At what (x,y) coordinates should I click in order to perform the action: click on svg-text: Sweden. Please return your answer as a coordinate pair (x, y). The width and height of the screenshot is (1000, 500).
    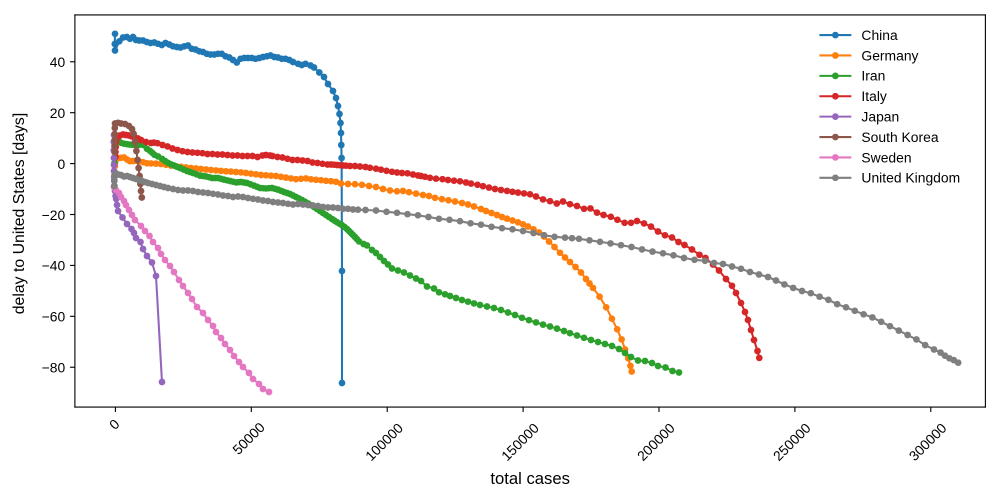
    Looking at the image, I should click on (886, 157).